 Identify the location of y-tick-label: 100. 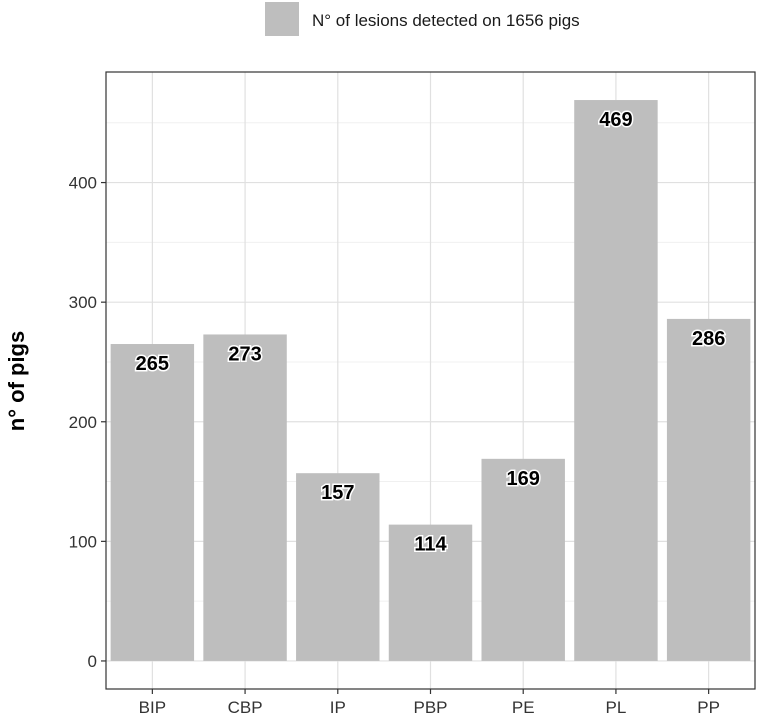
(83, 541).